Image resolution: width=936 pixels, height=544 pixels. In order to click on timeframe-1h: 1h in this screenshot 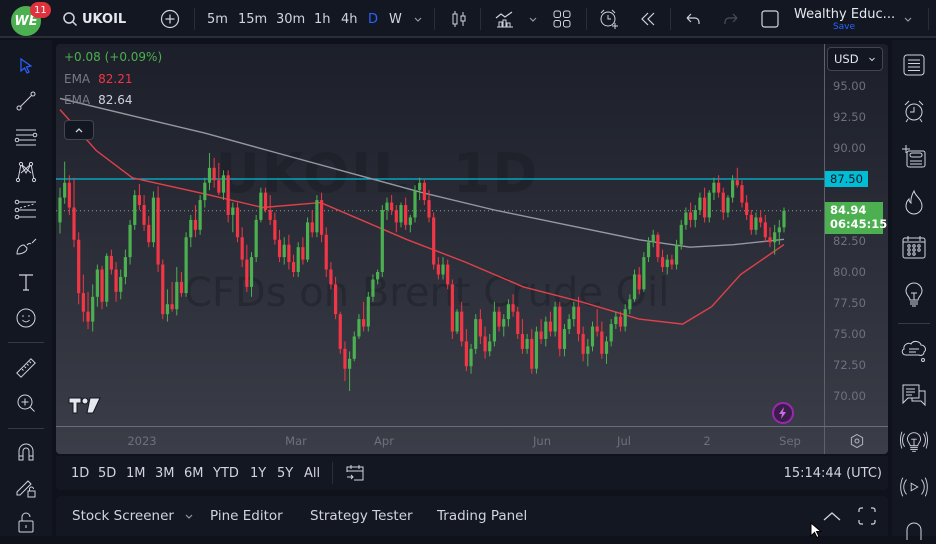, I will do `click(322, 19)`.